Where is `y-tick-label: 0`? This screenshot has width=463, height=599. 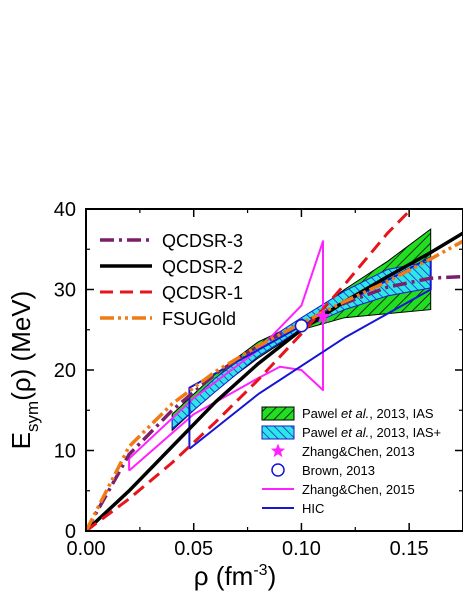 y-tick-label: 0 is located at coordinates (70, 532).